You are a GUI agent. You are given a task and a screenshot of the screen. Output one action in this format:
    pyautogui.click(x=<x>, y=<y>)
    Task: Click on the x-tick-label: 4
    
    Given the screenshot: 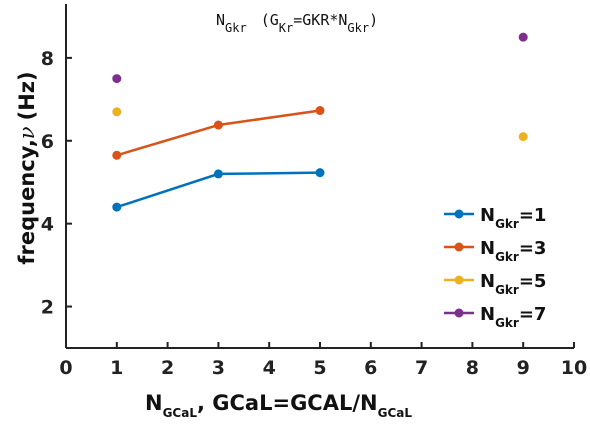 What is the action you would take?
    pyautogui.click(x=269, y=368)
    